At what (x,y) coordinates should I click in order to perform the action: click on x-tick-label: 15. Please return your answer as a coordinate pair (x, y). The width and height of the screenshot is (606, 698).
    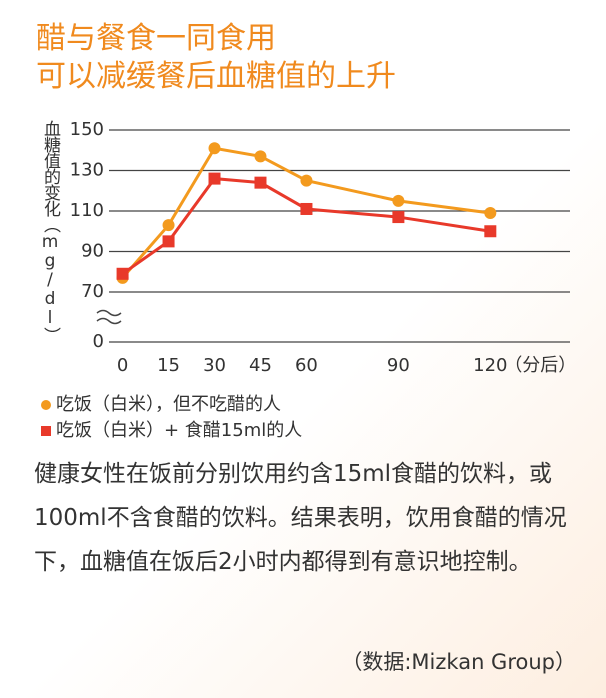
    Looking at the image, I should click on (168, 365).